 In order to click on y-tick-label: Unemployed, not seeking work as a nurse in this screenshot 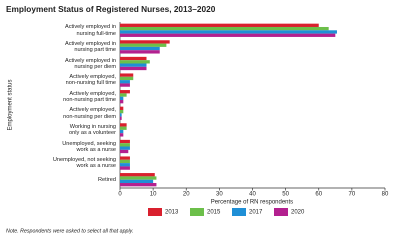, I will do `click(84, 163)`.